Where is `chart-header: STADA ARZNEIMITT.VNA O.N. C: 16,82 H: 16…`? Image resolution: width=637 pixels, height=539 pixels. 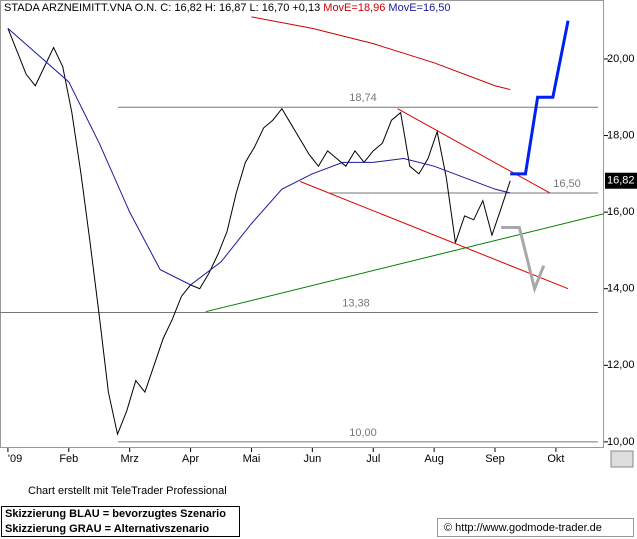 chart-header: STADA ARZNEIMITT.VNA O.N. C: 16,82 H: 16… is located at coordinates (227, 8).